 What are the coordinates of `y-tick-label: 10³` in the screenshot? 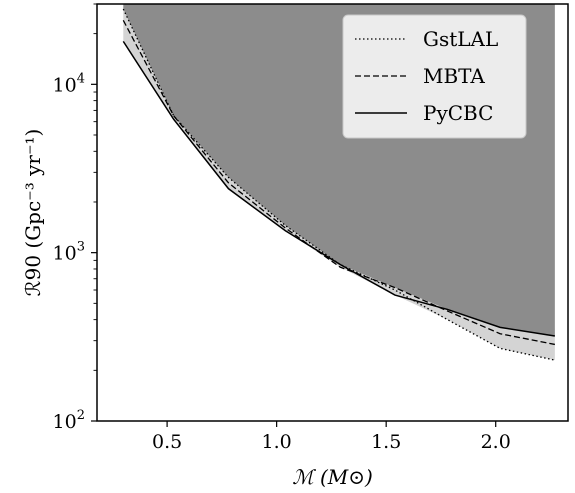 It's located at (69, 252).